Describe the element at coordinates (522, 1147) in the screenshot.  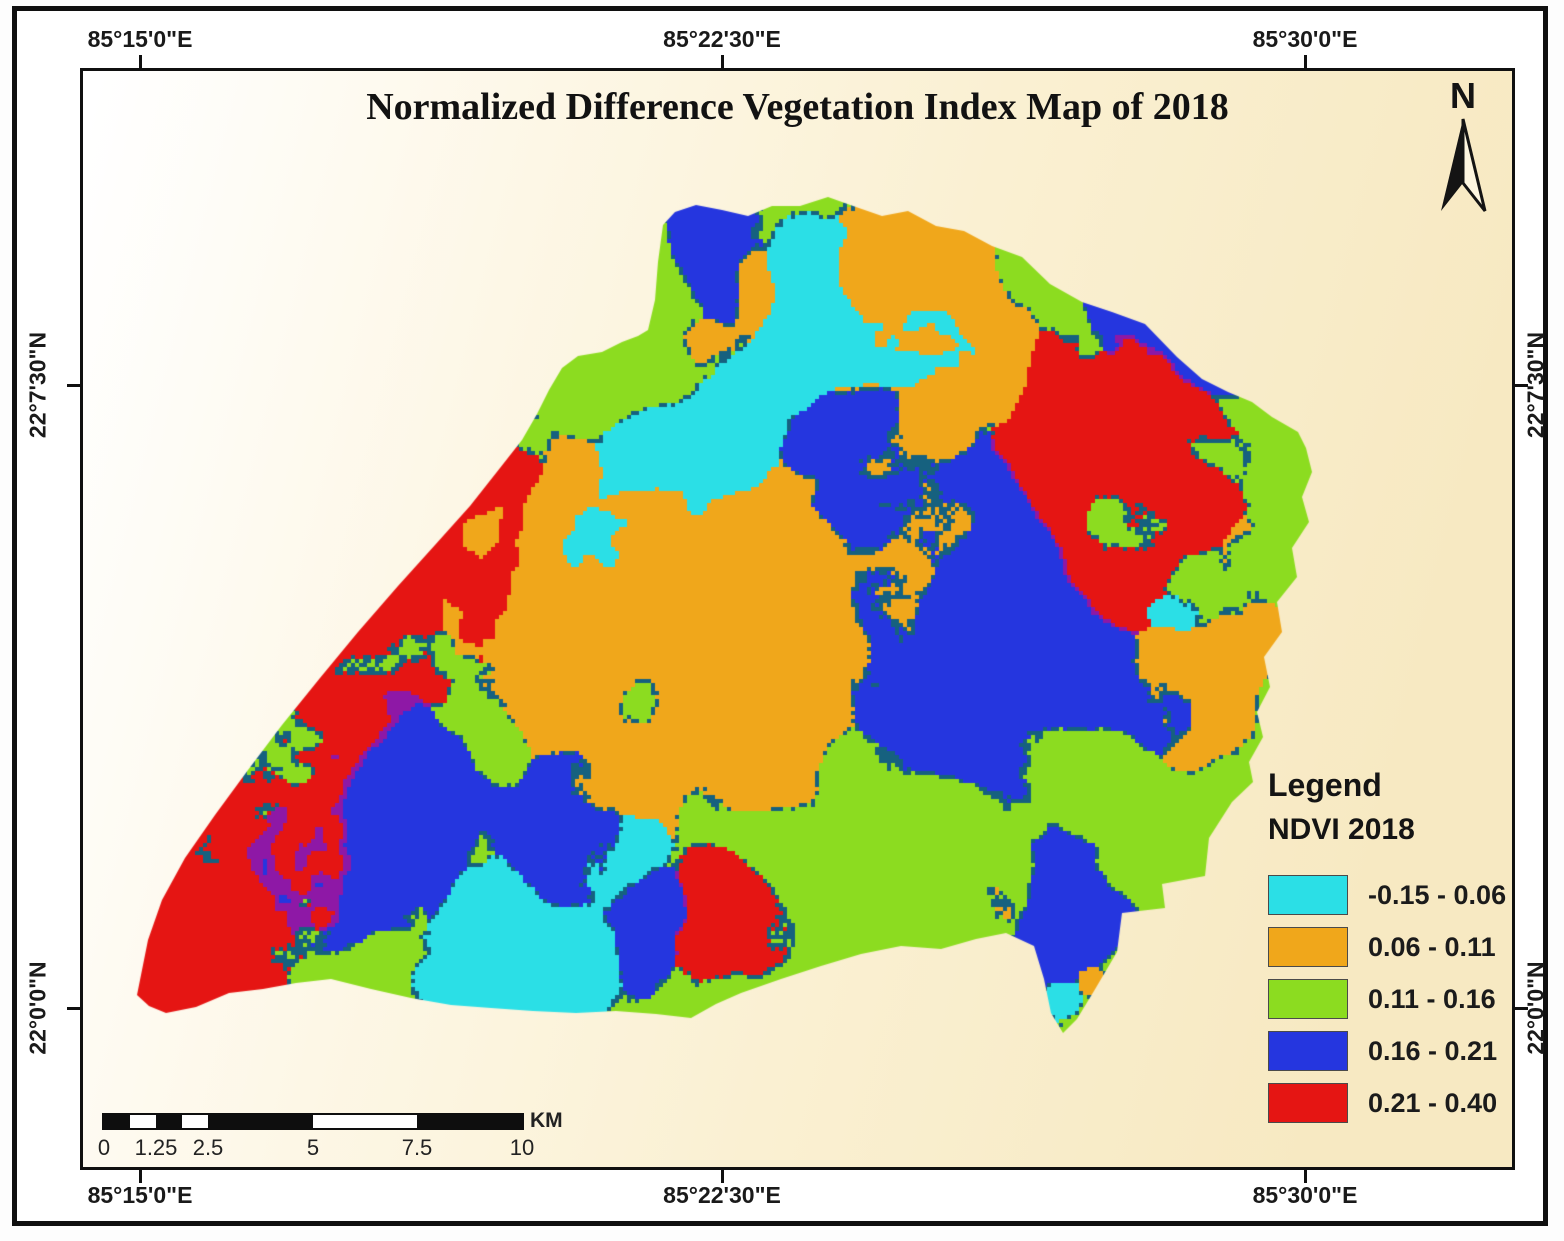
I see `scale-tick-label: 10` at that location.